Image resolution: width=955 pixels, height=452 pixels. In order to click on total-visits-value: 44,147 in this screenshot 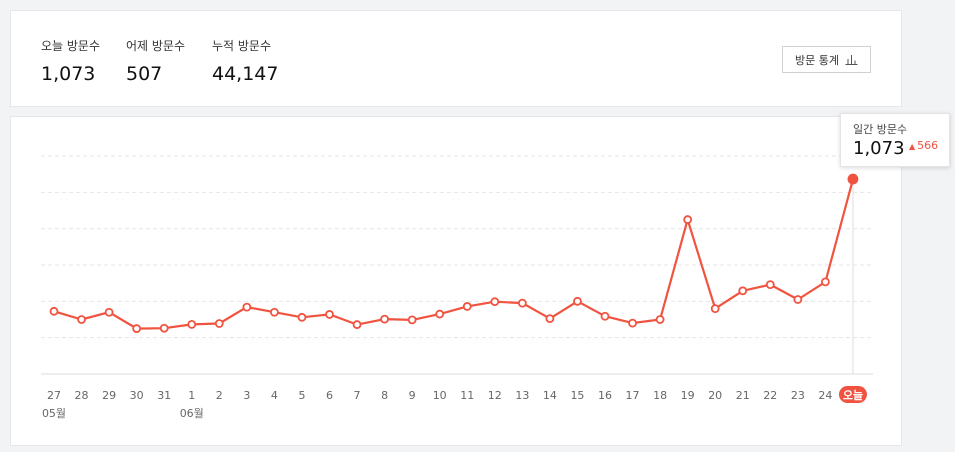, I will do `click(245, 74)`.